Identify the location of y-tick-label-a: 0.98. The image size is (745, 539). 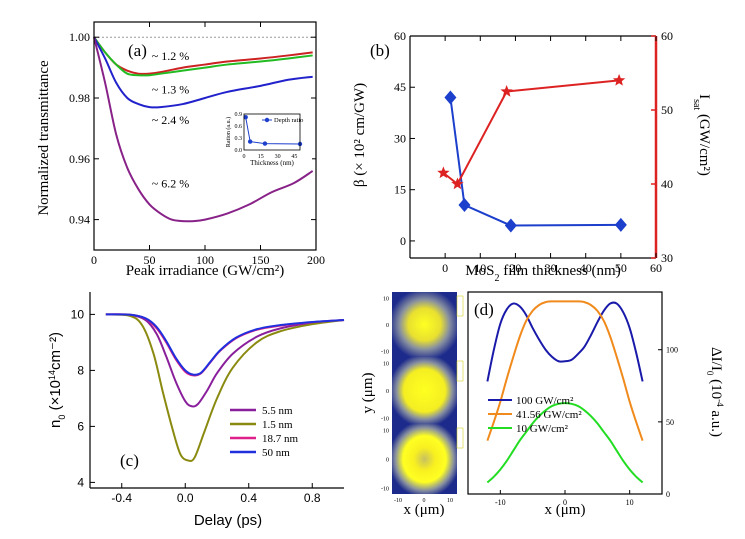
(79, 98).